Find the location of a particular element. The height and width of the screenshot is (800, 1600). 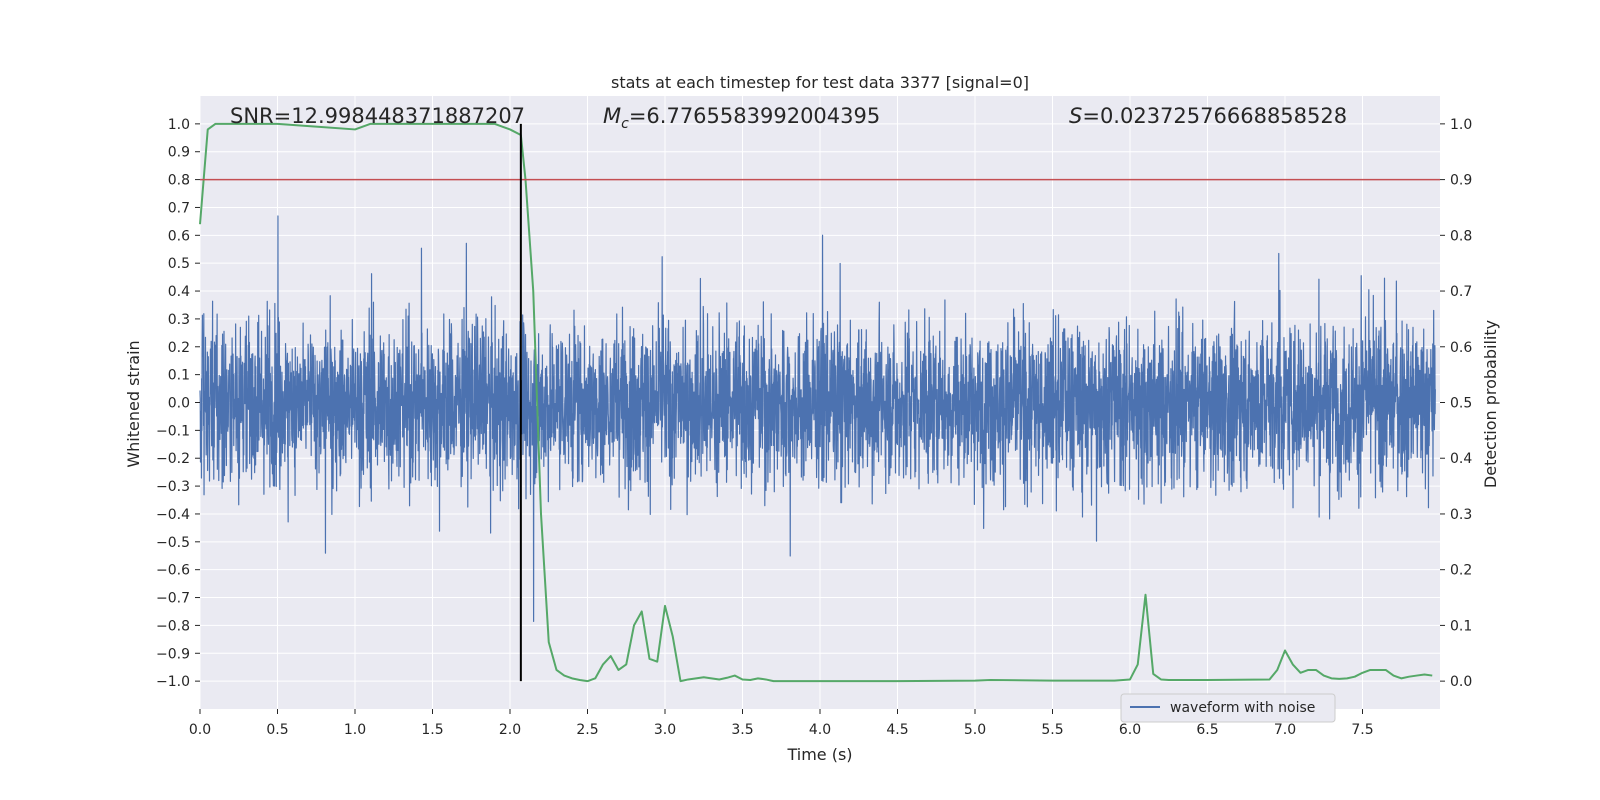

y-left-tick-label: 0.7 is located at coordinates (179, 208).